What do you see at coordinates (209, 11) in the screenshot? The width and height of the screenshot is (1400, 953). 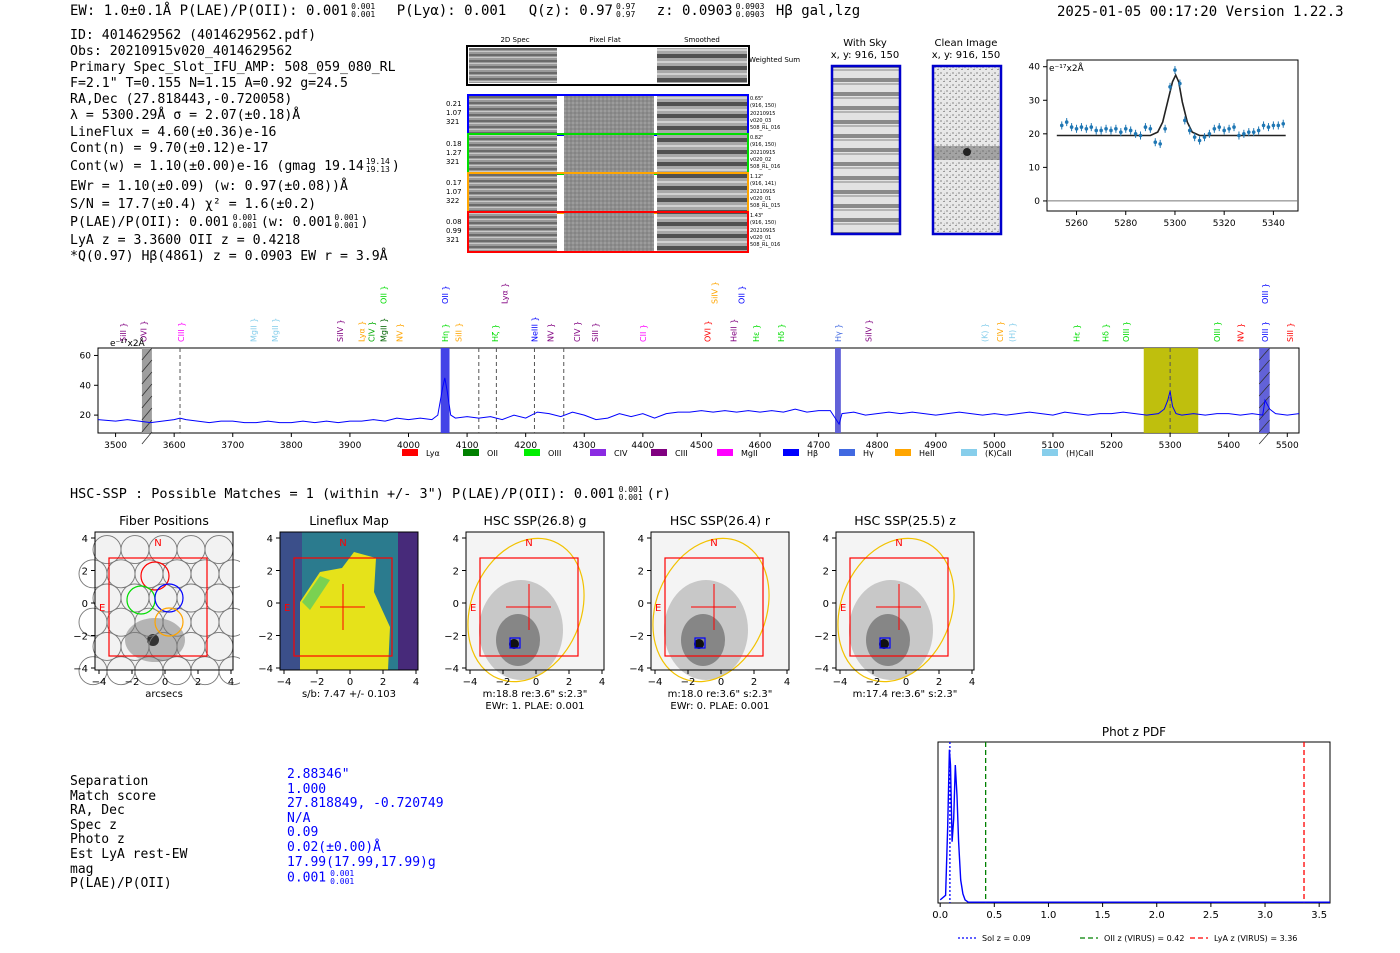 I see `header-ew: EW: 1.0±0.1Å P(LAE)/P(OII): 0.001` at bounding box center [209, 11].